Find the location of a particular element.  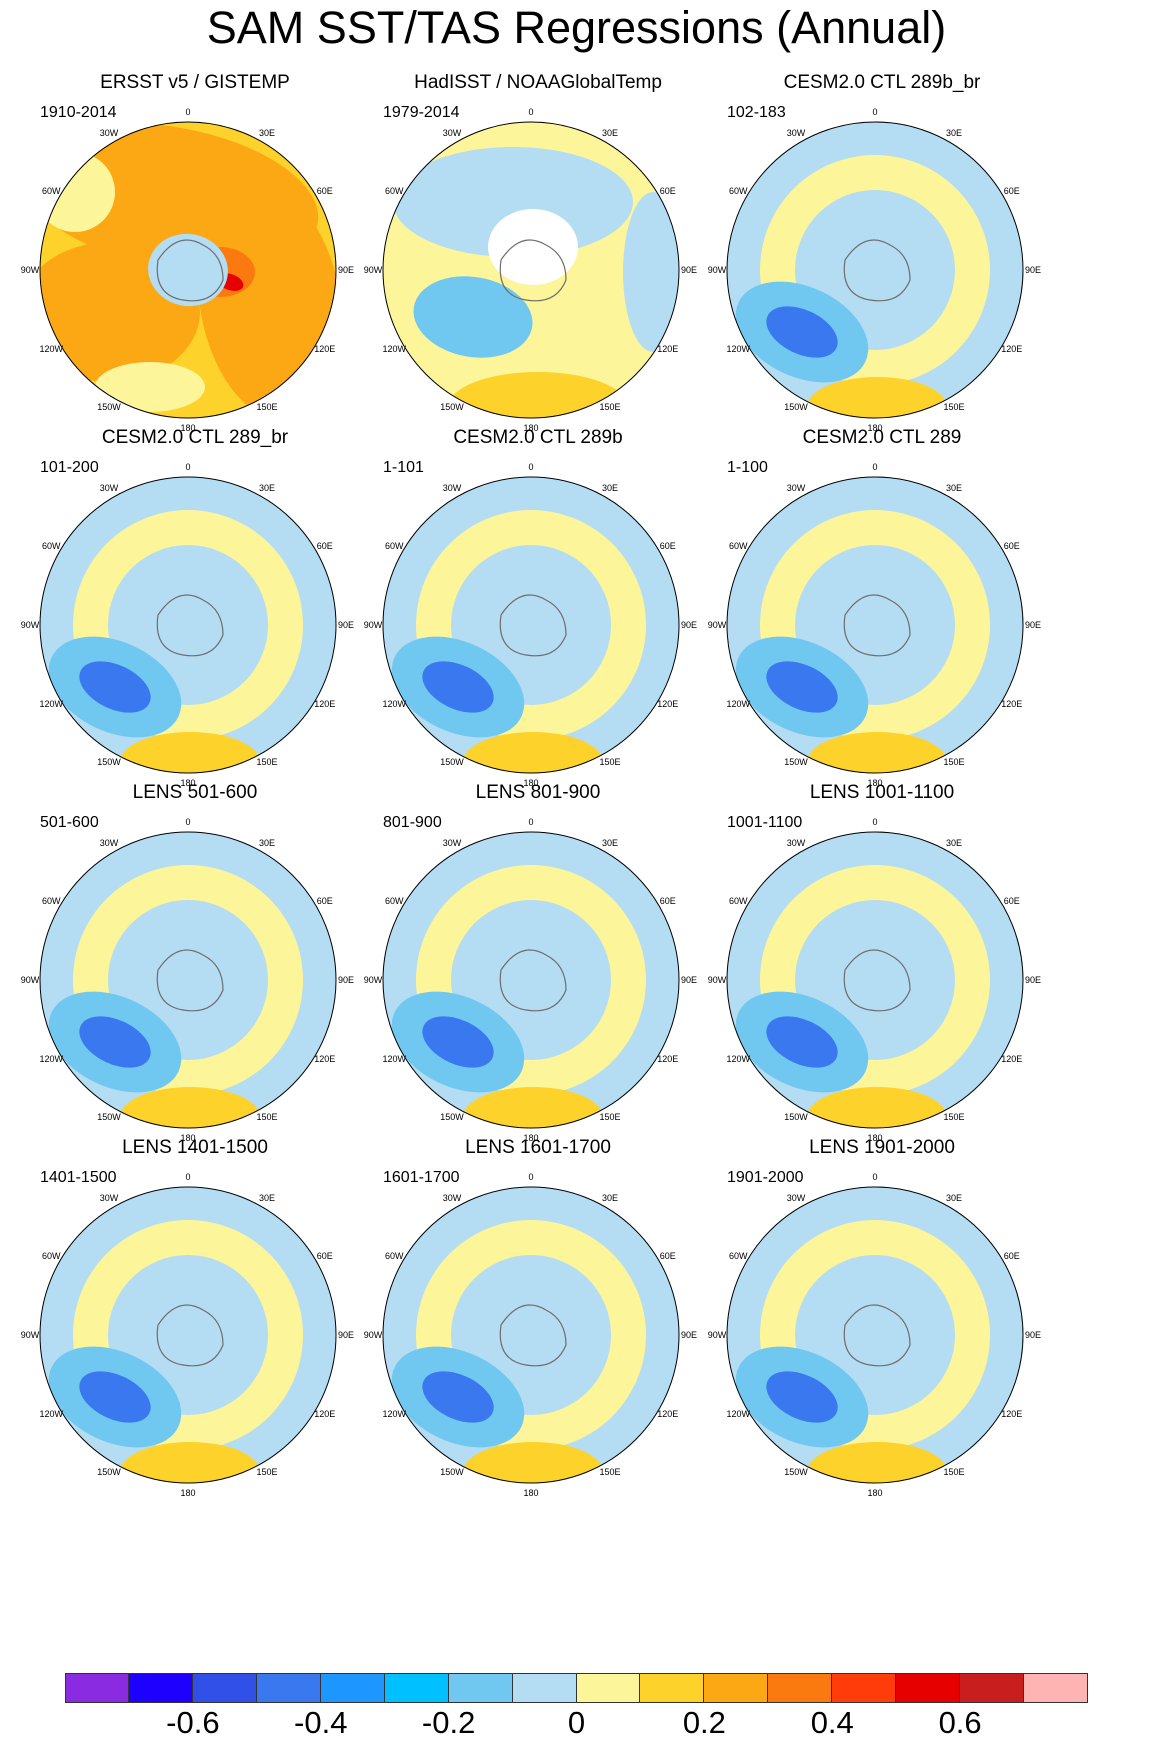

colorbar-tick-label: -0.4 is located at coordinates (321, 1722).